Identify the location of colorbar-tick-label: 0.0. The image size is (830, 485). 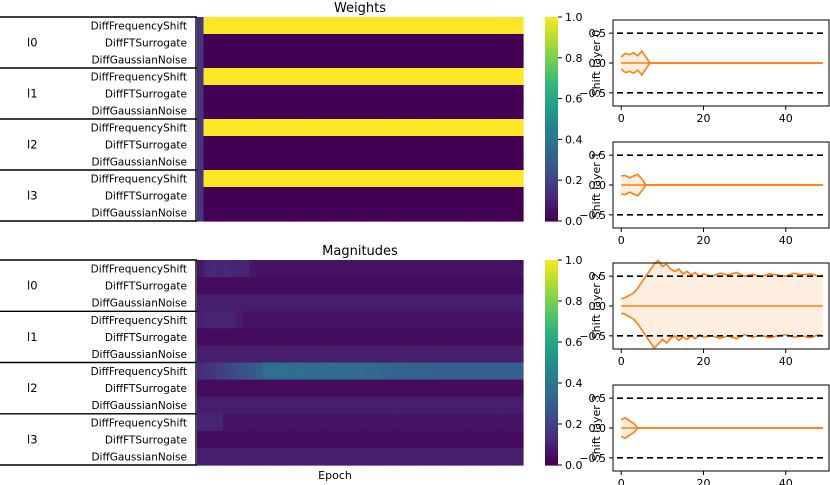
(574, 465).